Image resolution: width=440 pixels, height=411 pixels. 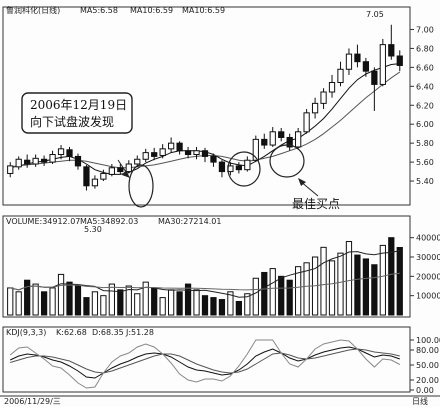 What do you see at coordinates (71, 332) in the screenshot?
I see `kdj-k-label: K:62.68` at bounding box center [71, 332].